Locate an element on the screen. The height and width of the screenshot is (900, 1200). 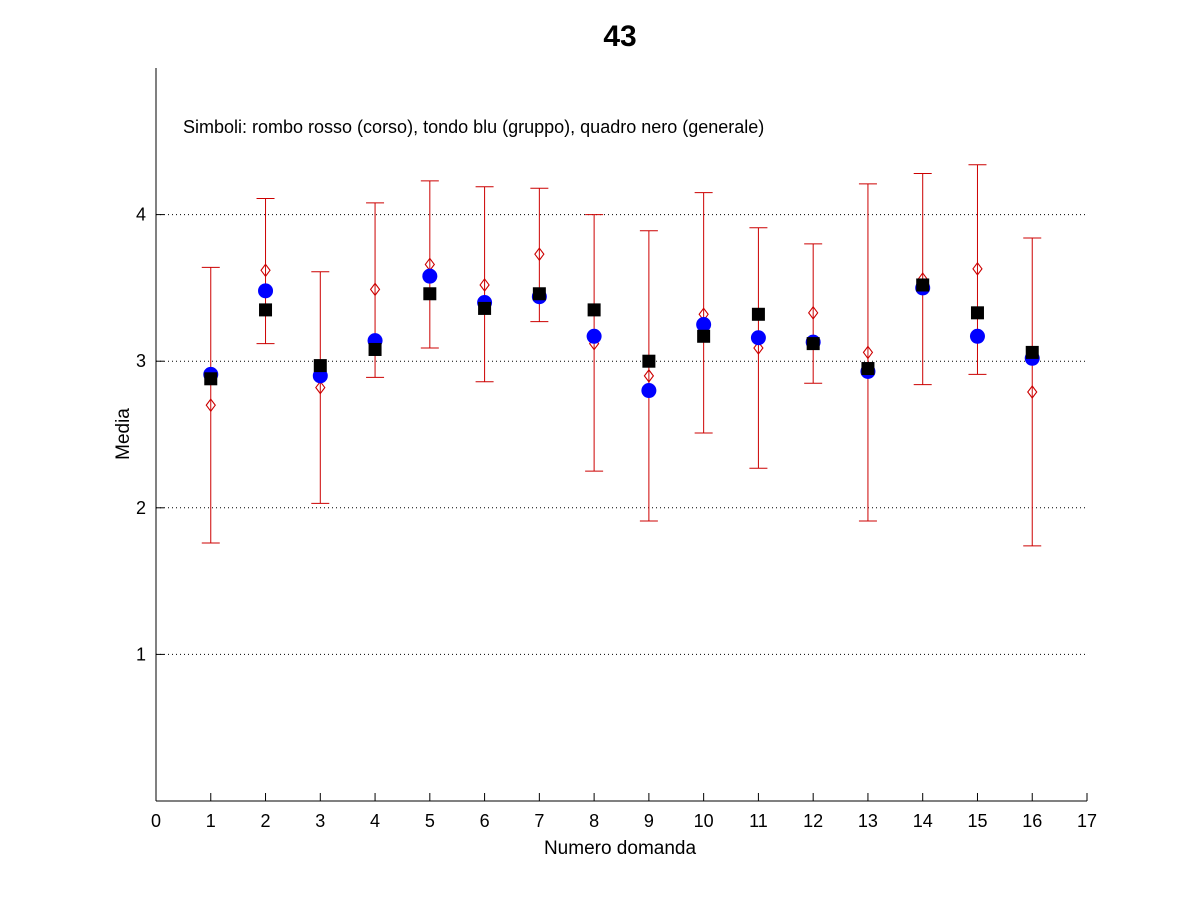
x-tick-label: 7 is located at coordinates (539, 821).